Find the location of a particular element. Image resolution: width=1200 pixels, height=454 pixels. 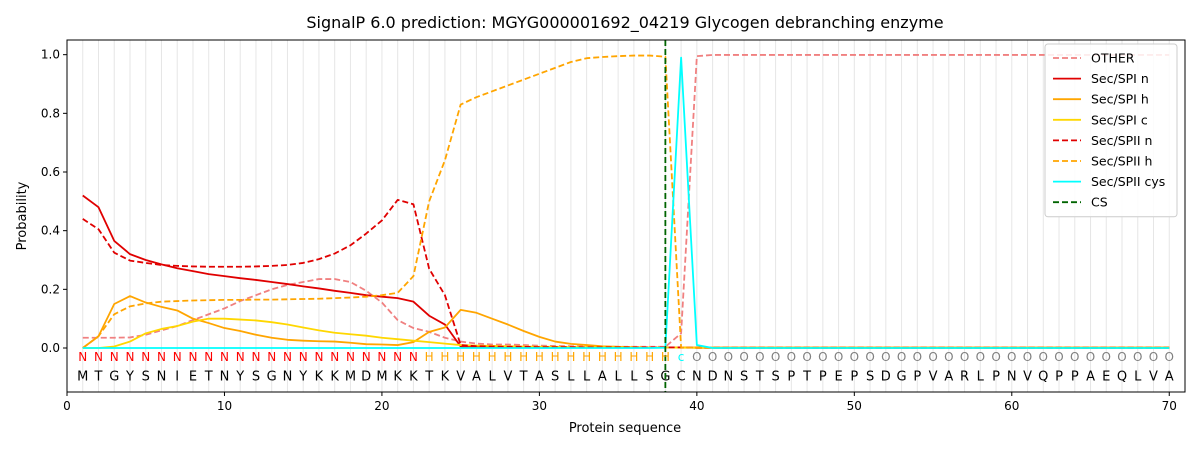

y-tick-label: 0.2 is located at coordinates (50, 289).